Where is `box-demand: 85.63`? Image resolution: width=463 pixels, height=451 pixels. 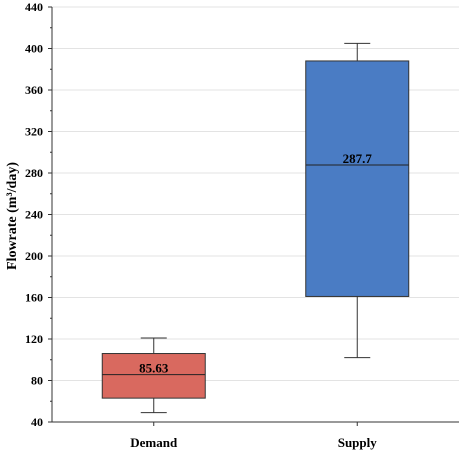 box-demand: 85.63 is located at coordinates (153, 375).